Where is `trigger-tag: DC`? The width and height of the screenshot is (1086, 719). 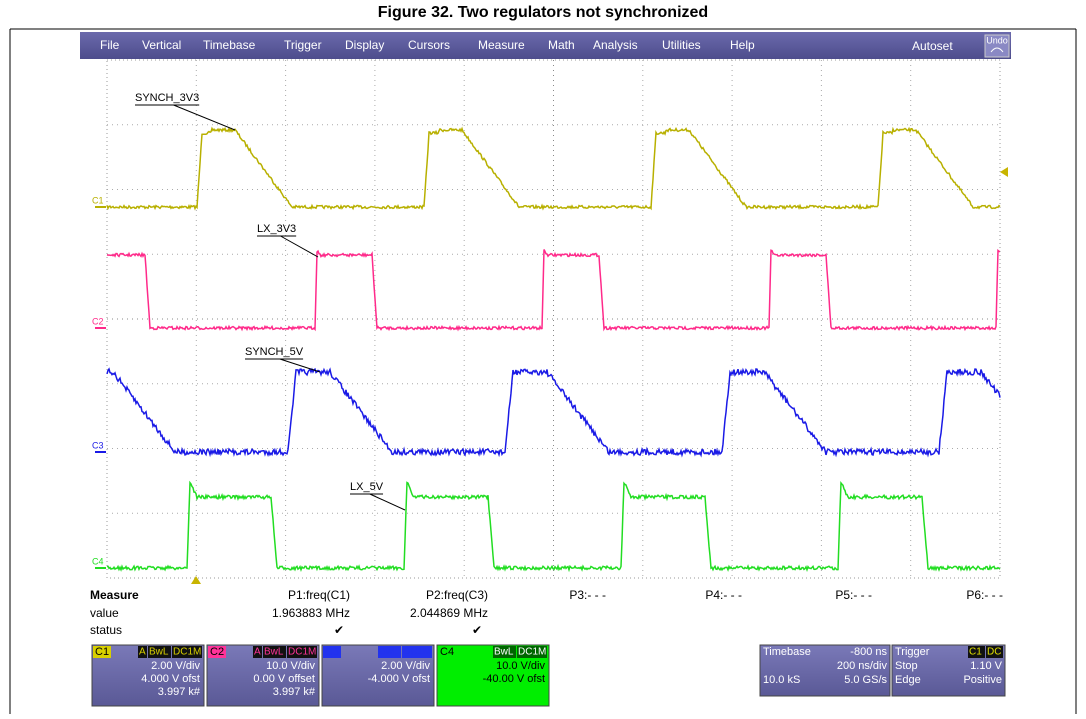
trigger-tag: DC is located at coordinates (994, 652).